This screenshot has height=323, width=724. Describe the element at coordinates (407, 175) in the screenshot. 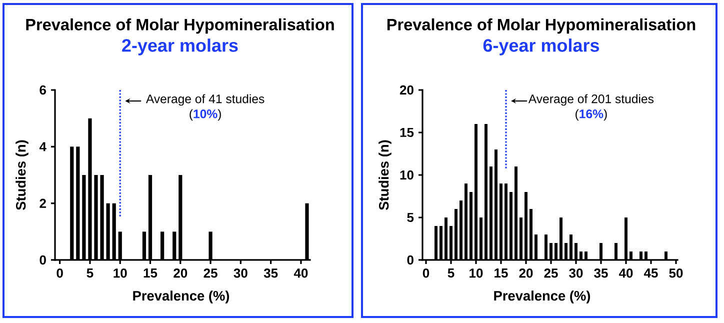

I see `y-tick-label: 10` at that location.